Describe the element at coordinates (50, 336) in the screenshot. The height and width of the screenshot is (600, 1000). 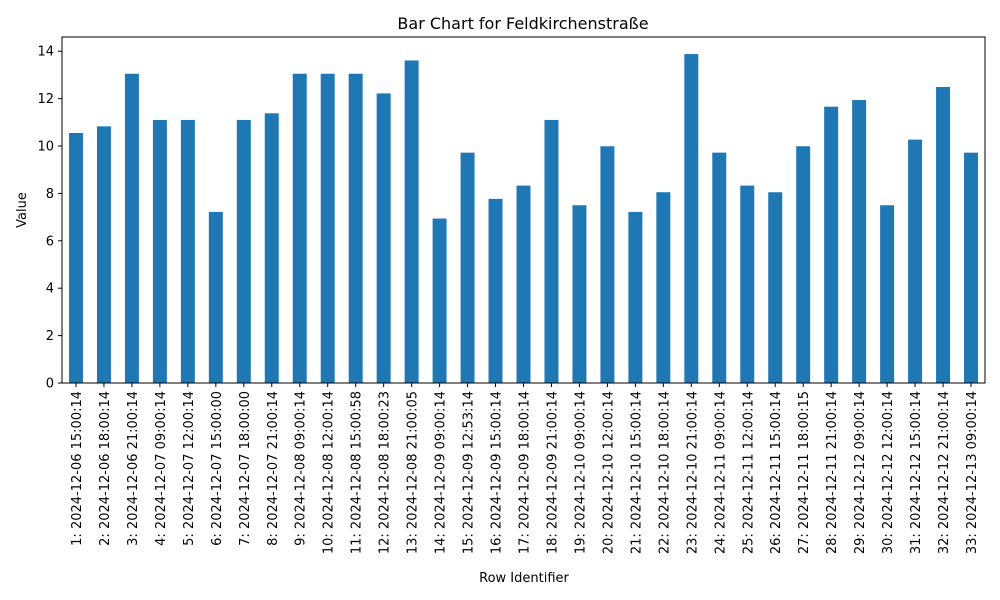
I see `y-tick-label: 2` at that location.